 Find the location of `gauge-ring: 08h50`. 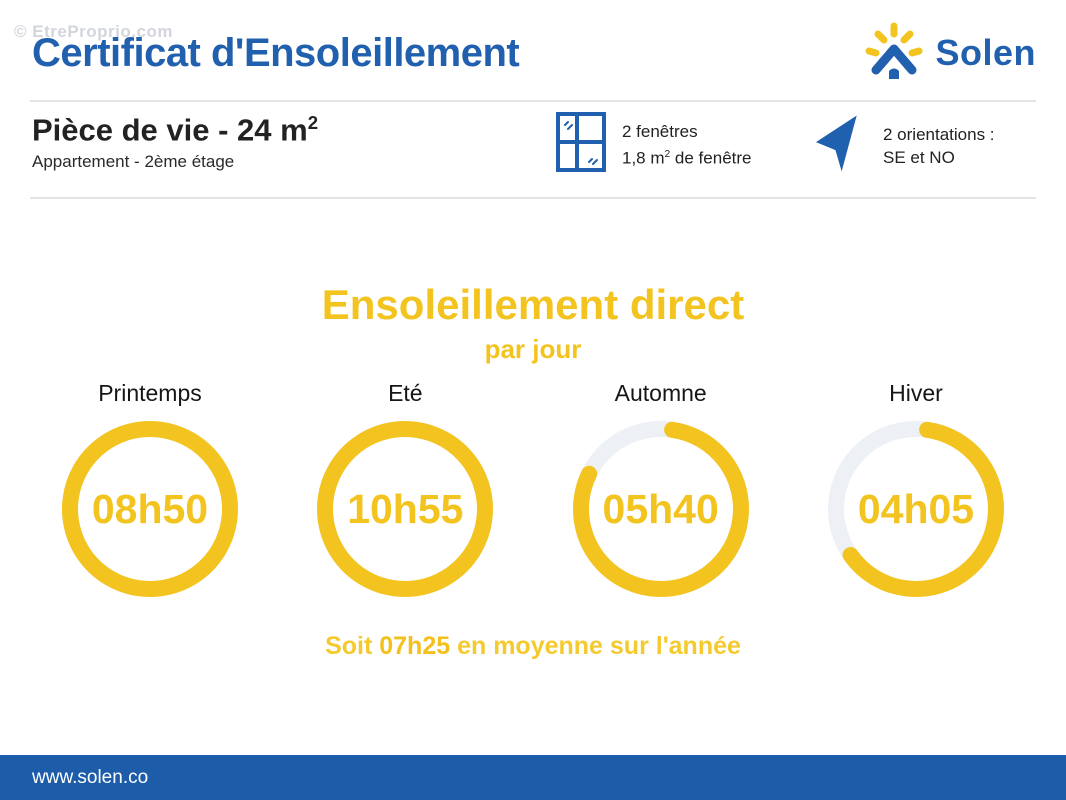

gauge-ring: 08h50 is located at coordinates (150, 509).